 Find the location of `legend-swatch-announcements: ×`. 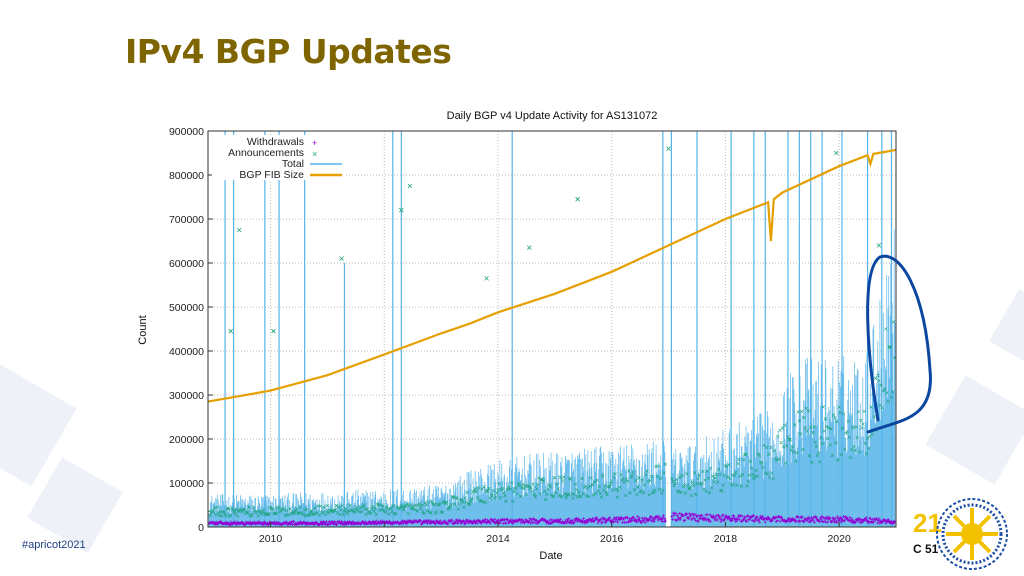

legend-swatch-announcements: × is located at coordinates (314, 154).